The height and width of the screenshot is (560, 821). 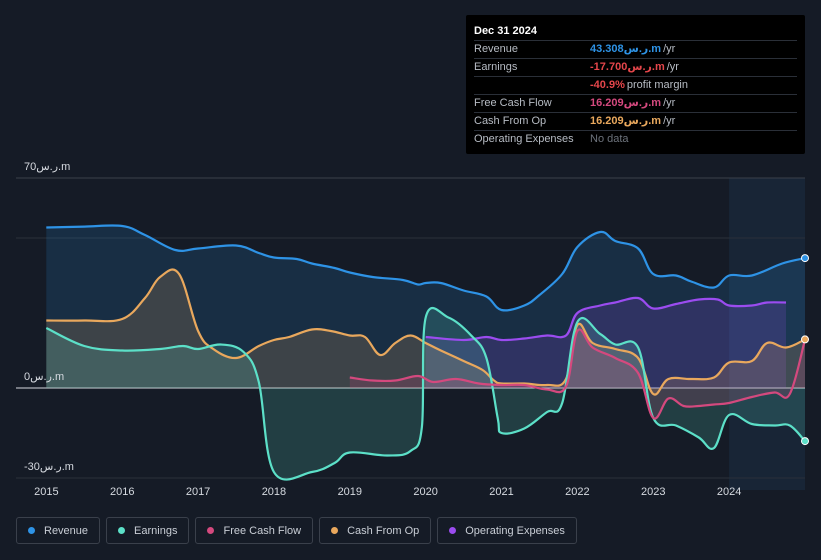 I want to click on free-cash-flow-line, so click(x=578, y=374).